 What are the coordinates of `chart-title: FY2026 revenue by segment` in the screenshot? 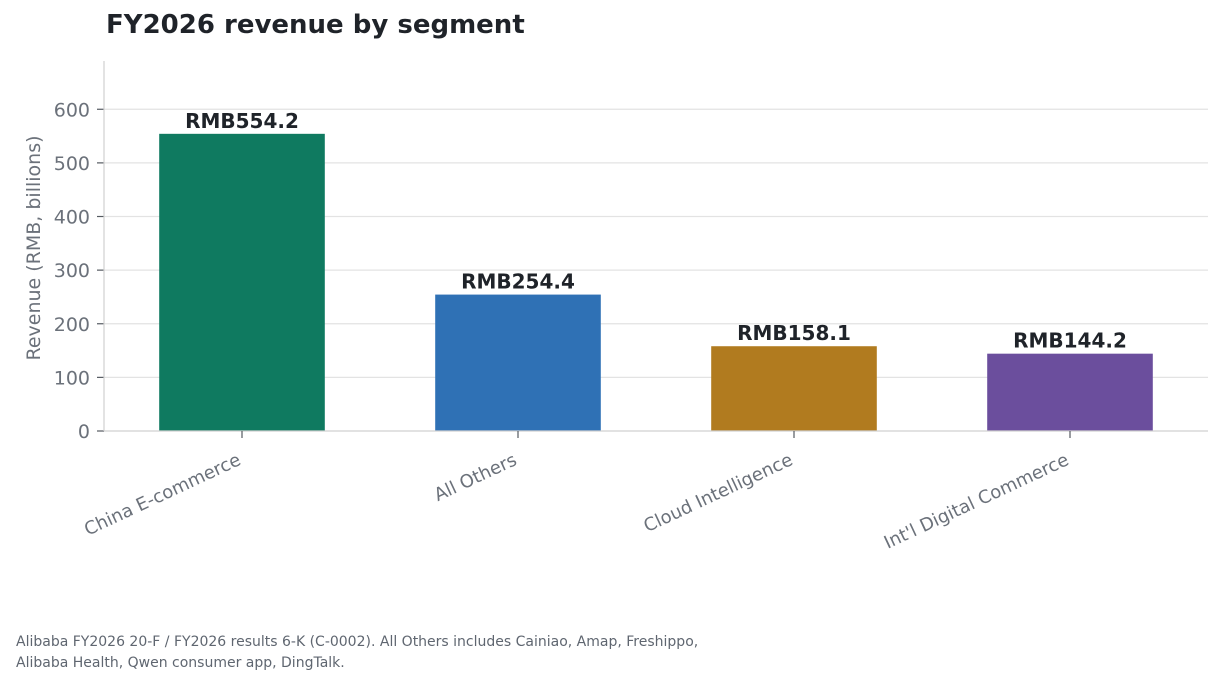 It's located at (315, 25).